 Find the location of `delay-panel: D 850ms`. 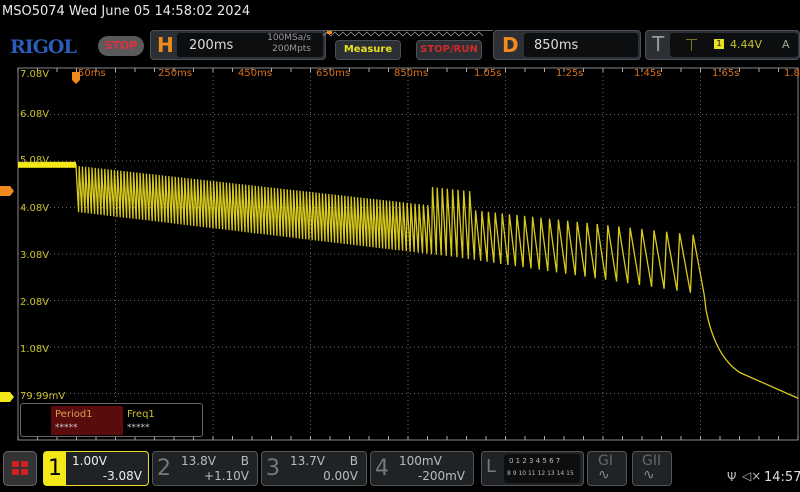

delay-panel: D 850ms is located at coordinates (567, 45).